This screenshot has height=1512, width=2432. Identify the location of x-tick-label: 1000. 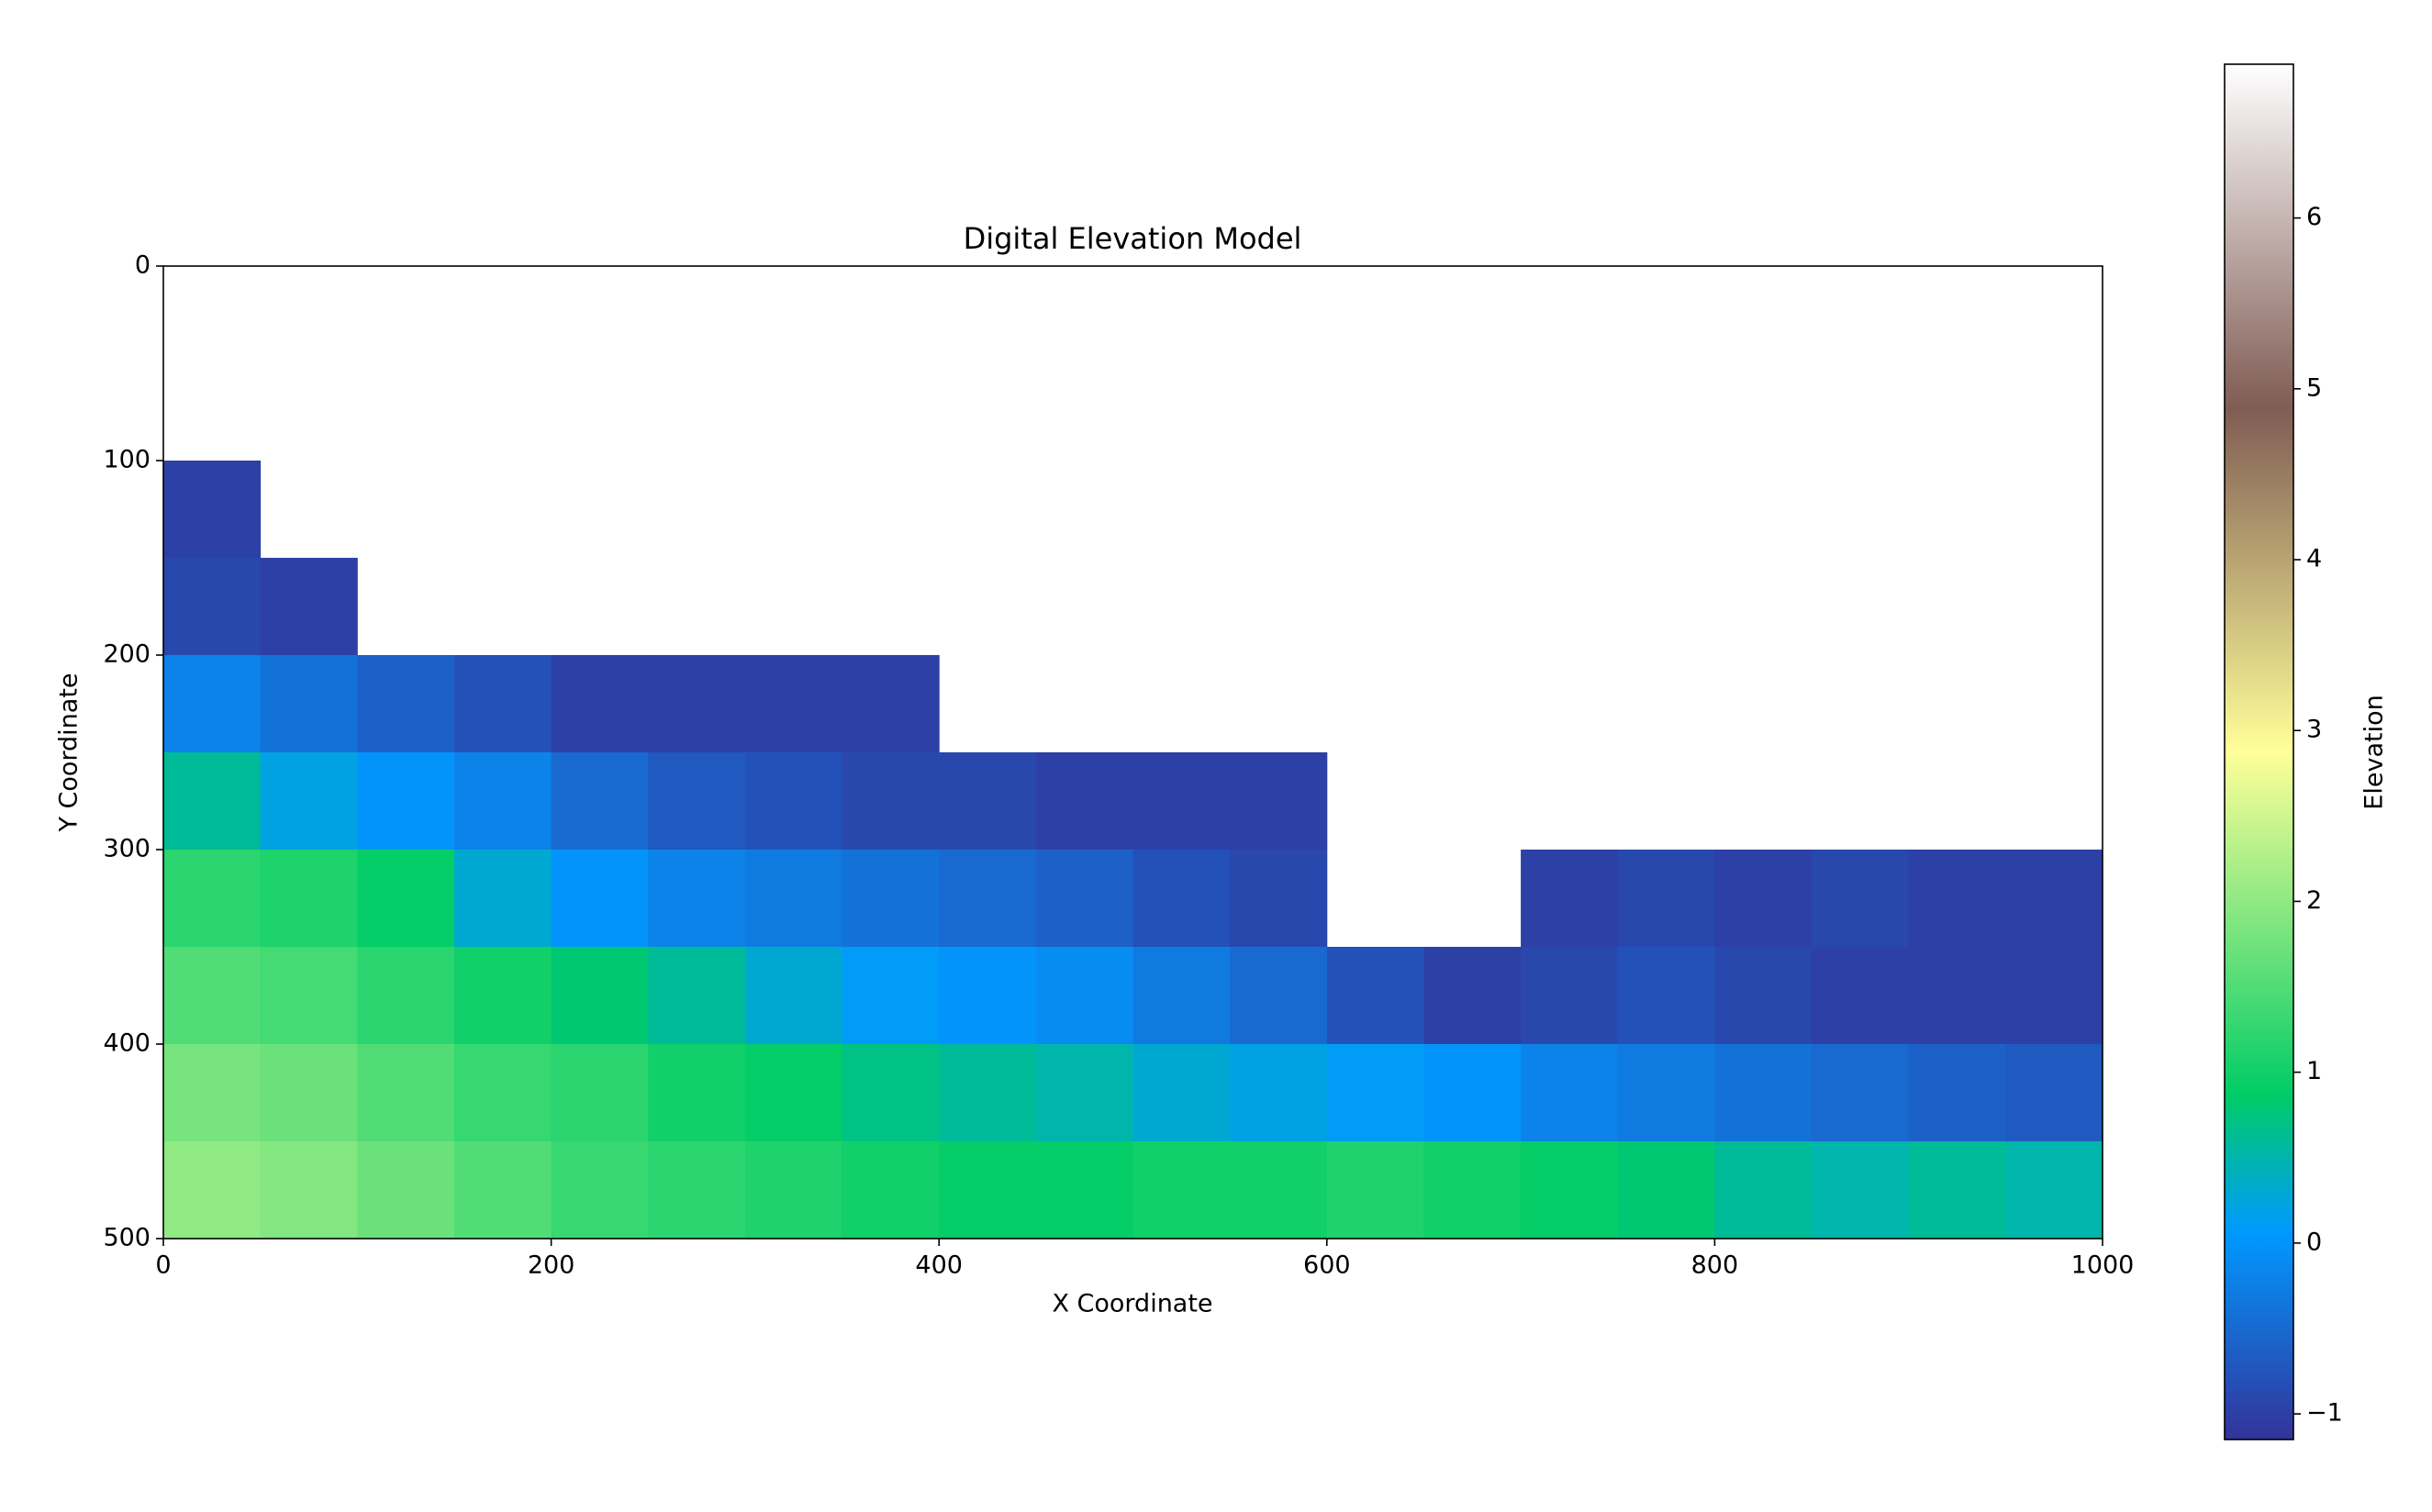
(2103, 1265).